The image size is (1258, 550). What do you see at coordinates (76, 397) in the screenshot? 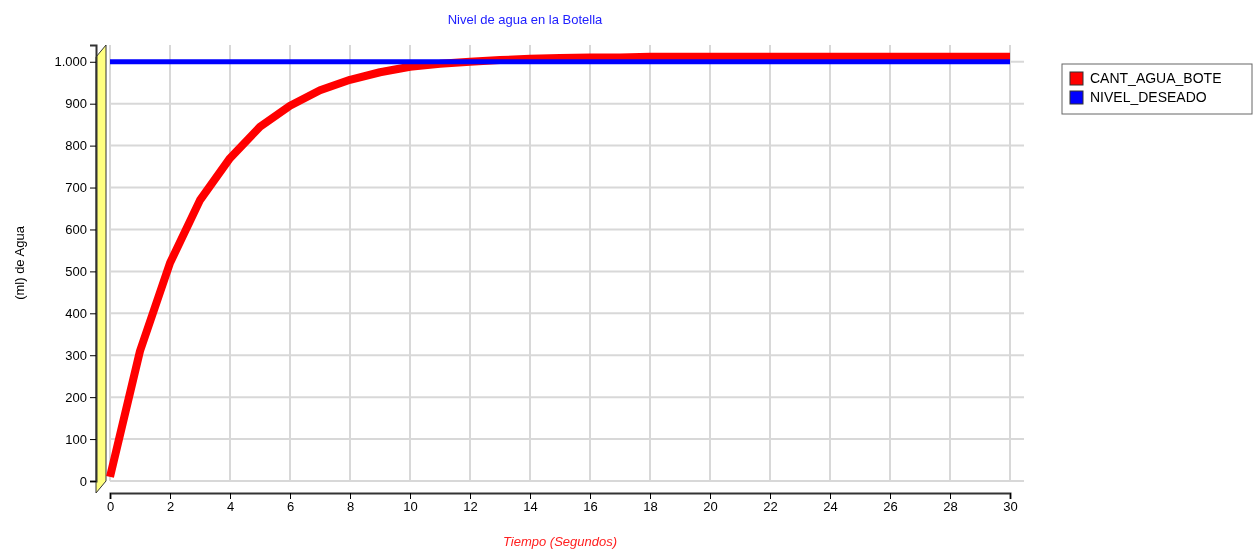
I see `y-tick-label: 200` at bounding box center [76, 397].